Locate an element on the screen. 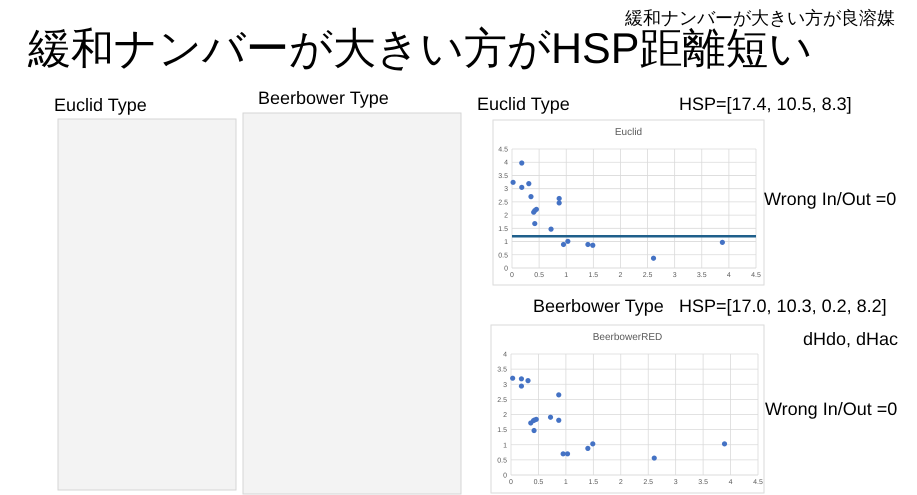 The width and height of the screenshot is (917, 495). subtitle: 緩和ナンバーが大きい方が良溶媒 is located at coordinates (760, 18).